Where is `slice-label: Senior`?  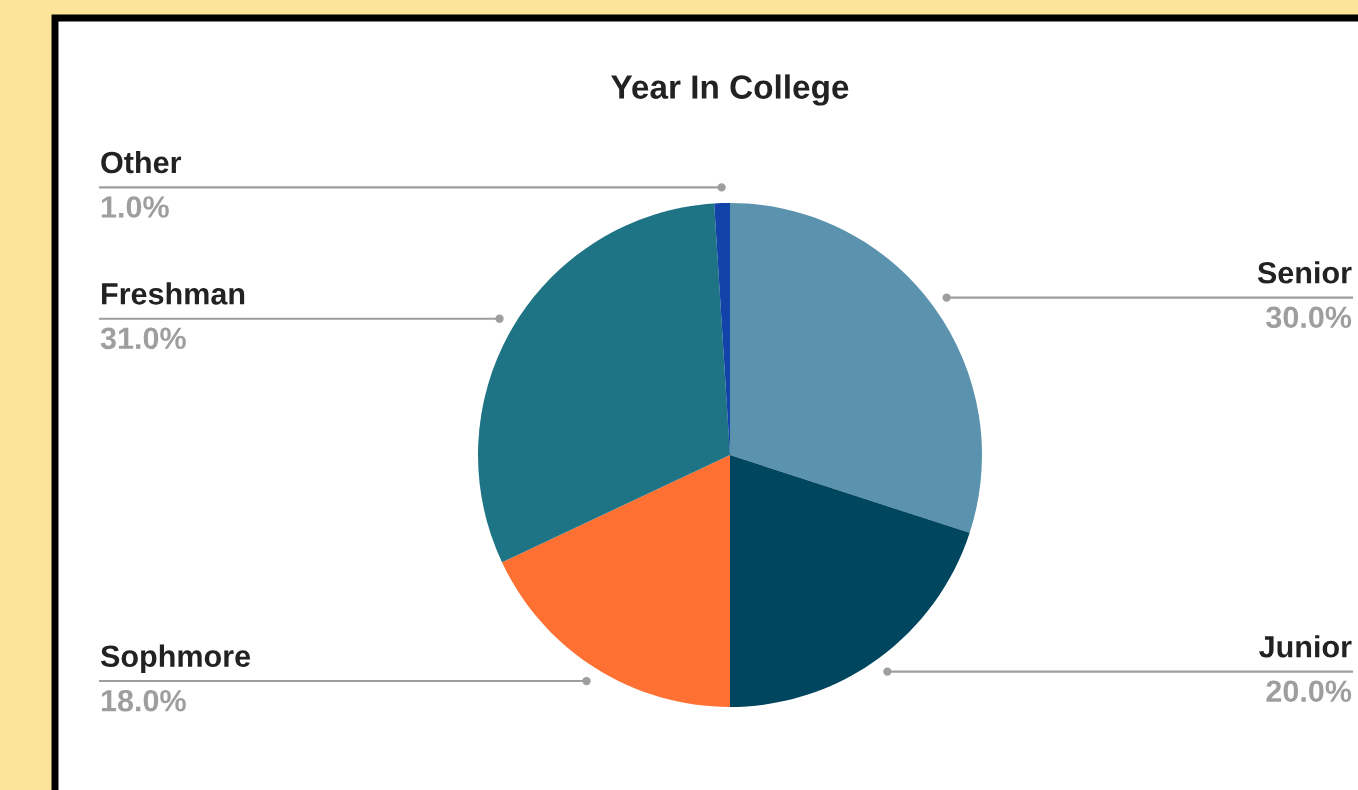
slice-label: Senior is located at coordinates (1304, 272).